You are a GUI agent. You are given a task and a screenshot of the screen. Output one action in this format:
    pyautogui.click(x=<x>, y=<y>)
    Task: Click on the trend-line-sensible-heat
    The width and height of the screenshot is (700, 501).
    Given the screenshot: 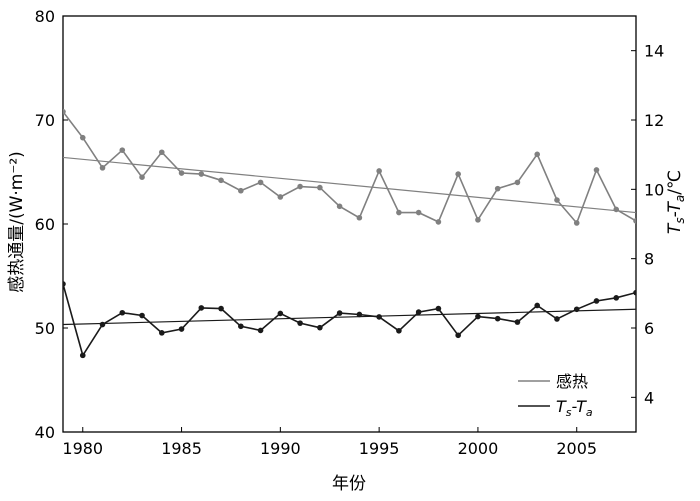 What is the action you would take?
    pyautogui.click(x=349, y=185)
    